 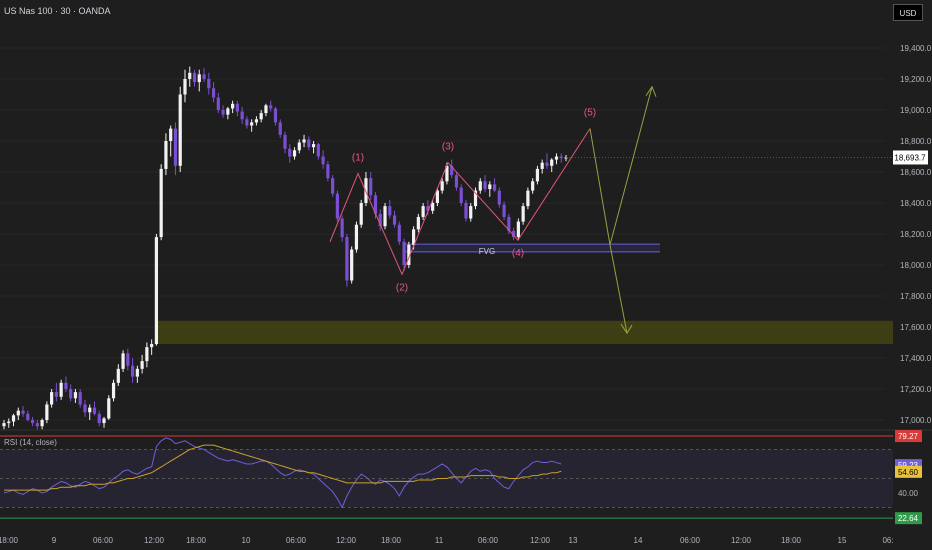 I want to click on fvg-label: FVG, so click(x=487, y=251).